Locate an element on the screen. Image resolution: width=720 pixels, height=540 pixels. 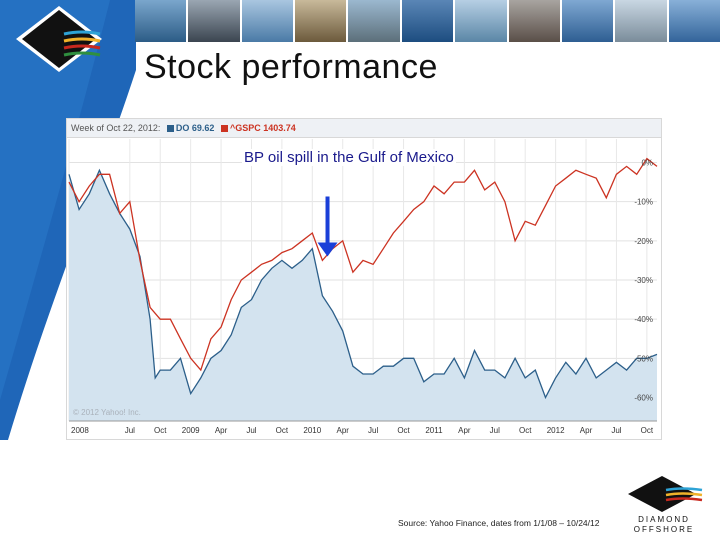
y-tick-label: -50% is located at coordinates (643, 358).